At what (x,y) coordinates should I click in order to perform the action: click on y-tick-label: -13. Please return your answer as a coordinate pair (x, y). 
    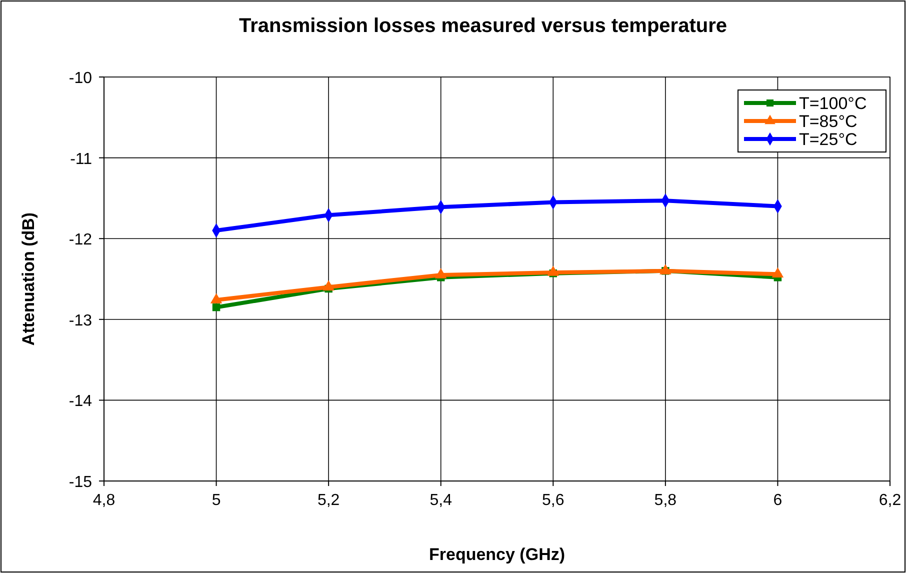
    Looking at the image, I should click on (80, 321).